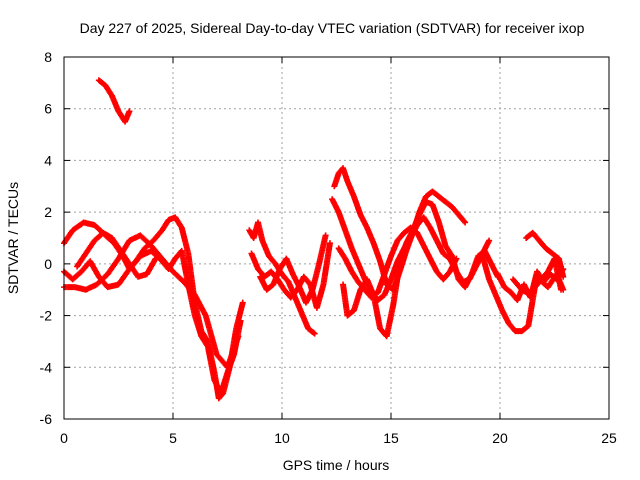 This screenshot has width=640, height=480. Describe the element at coordinates (391, 438) in the screenshot. I see `x-tick-label: 15` at that location.